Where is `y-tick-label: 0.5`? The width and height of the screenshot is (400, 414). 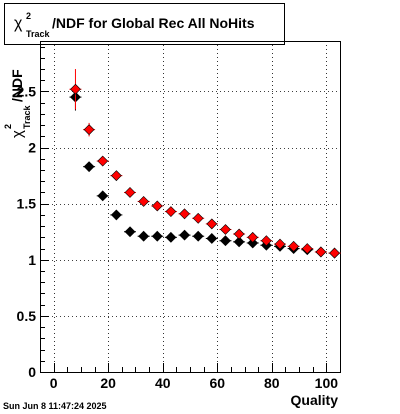 y-tick-label: 0.5 is located at coordinates (27, 316).